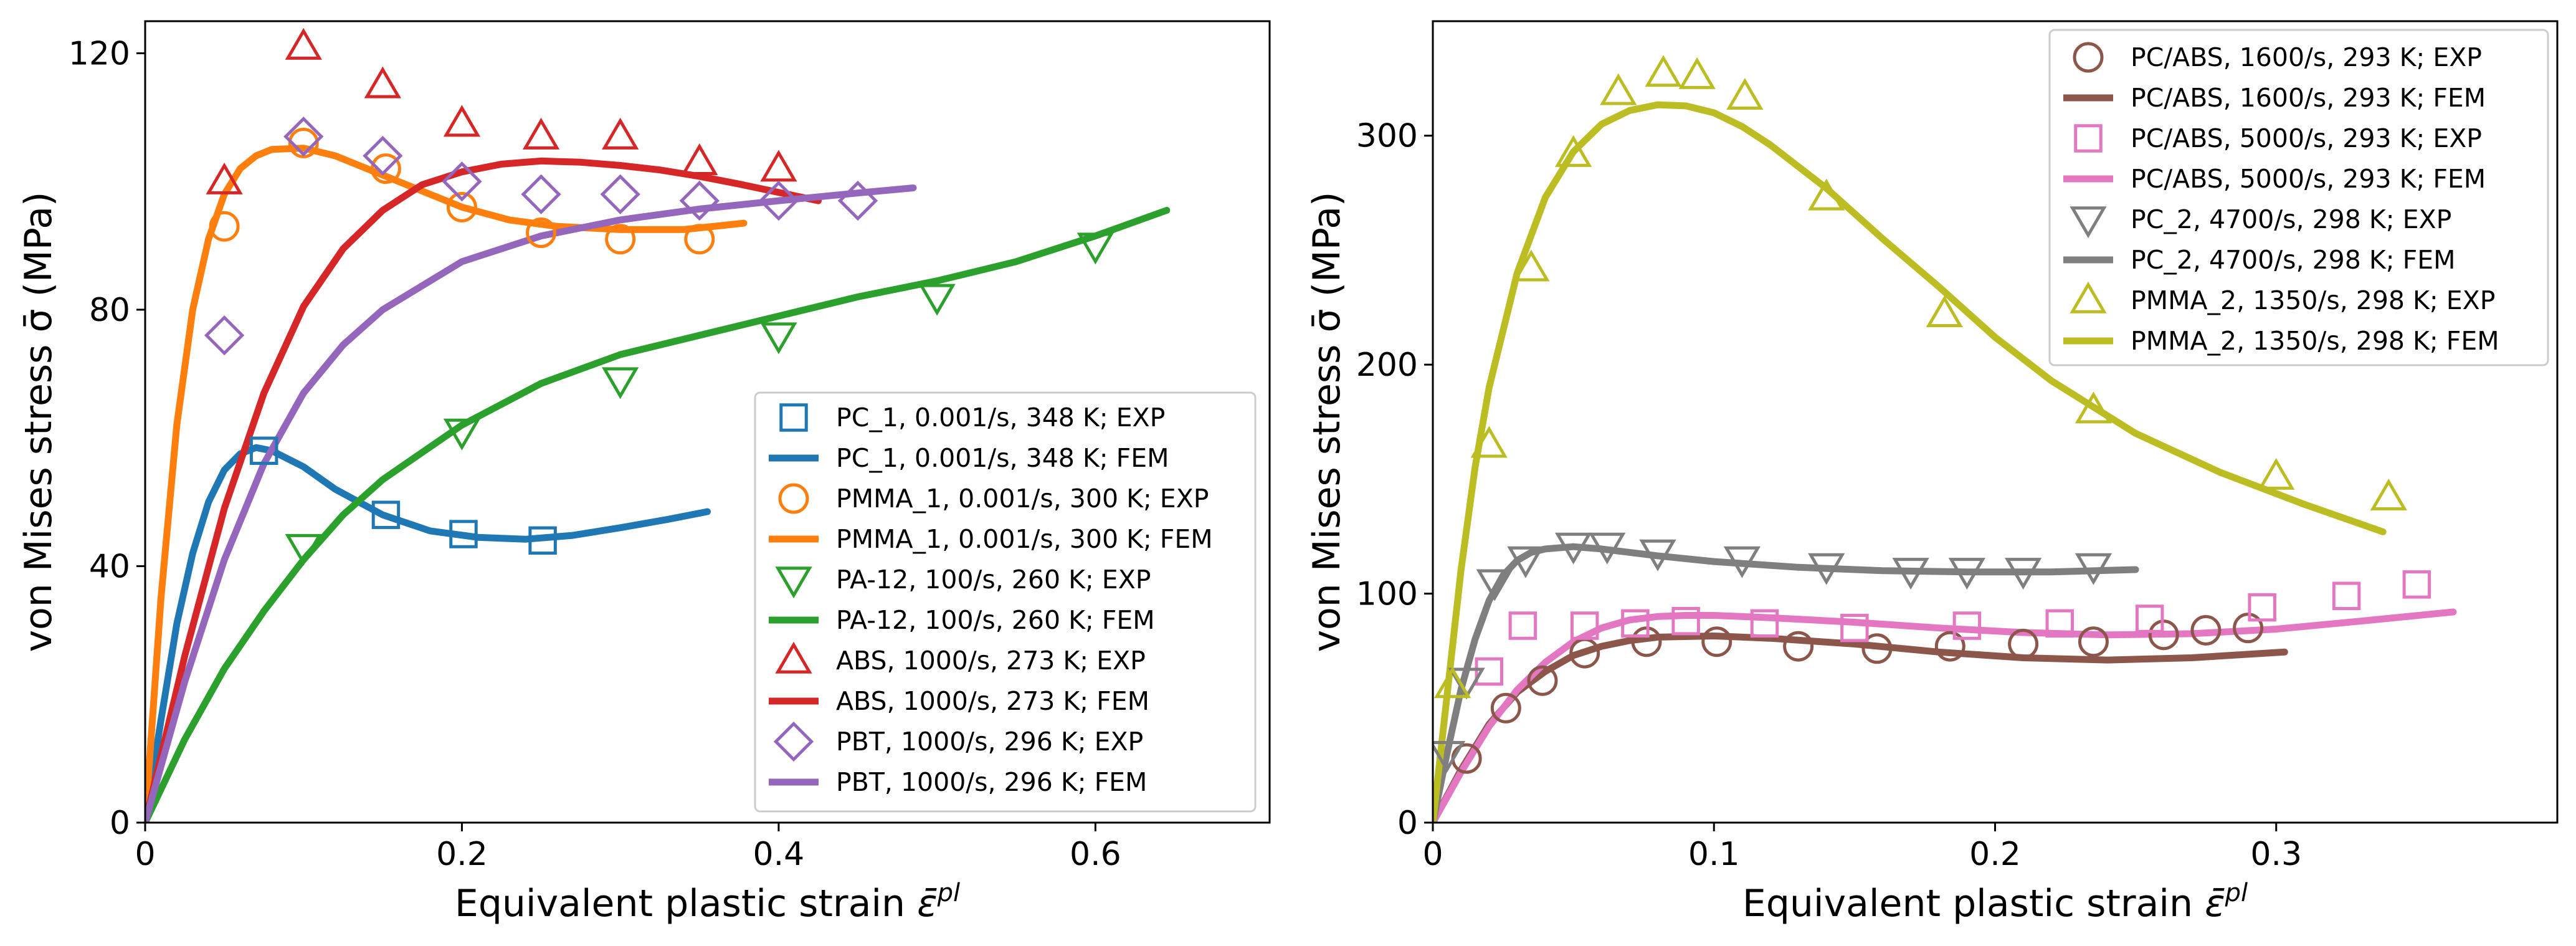  Describe the element at coordinates (1714, 854) in the screenshot. I see `x-tick-label: 0.1` at that location.